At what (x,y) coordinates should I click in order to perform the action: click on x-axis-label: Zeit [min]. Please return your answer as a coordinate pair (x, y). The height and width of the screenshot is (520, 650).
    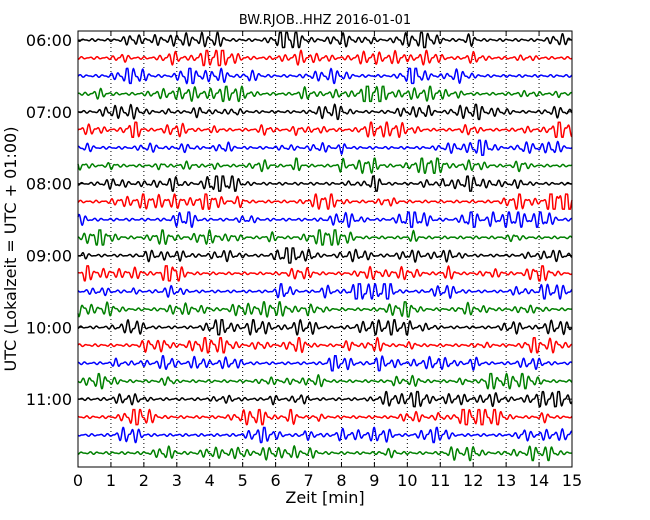
    Looking at the image, I should click on (324, 497).